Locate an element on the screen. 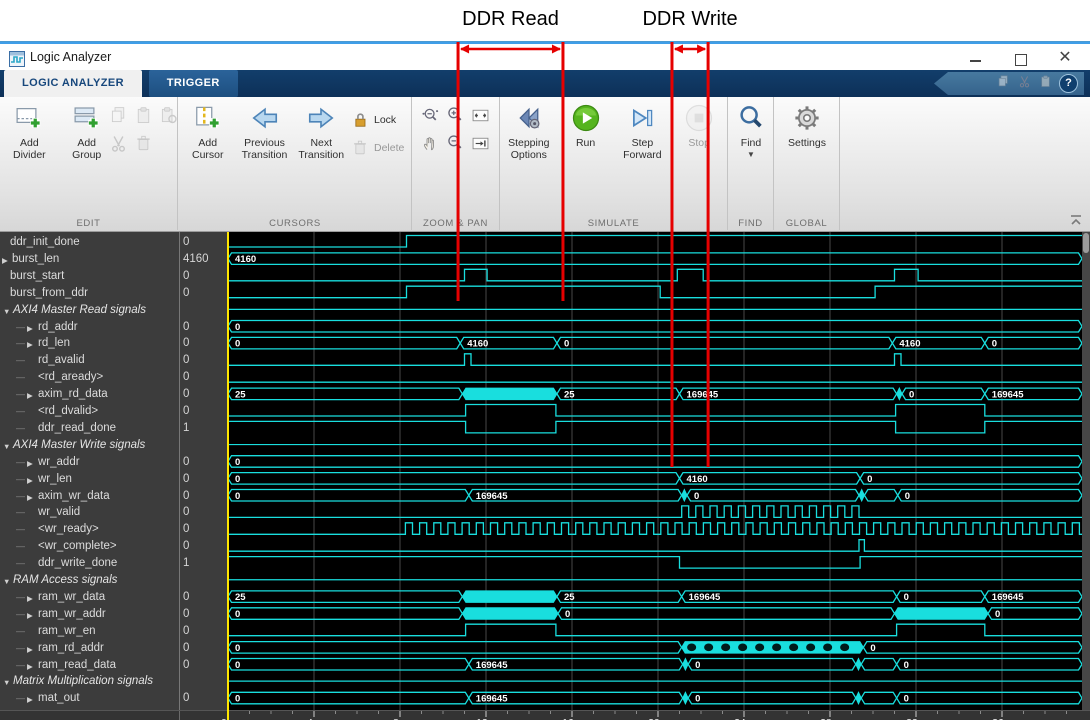 This screenshot has height=720, width=1090. signal-row-ram_wr_en: — ram_wr_en 0 is located at coordinates (114, 631).